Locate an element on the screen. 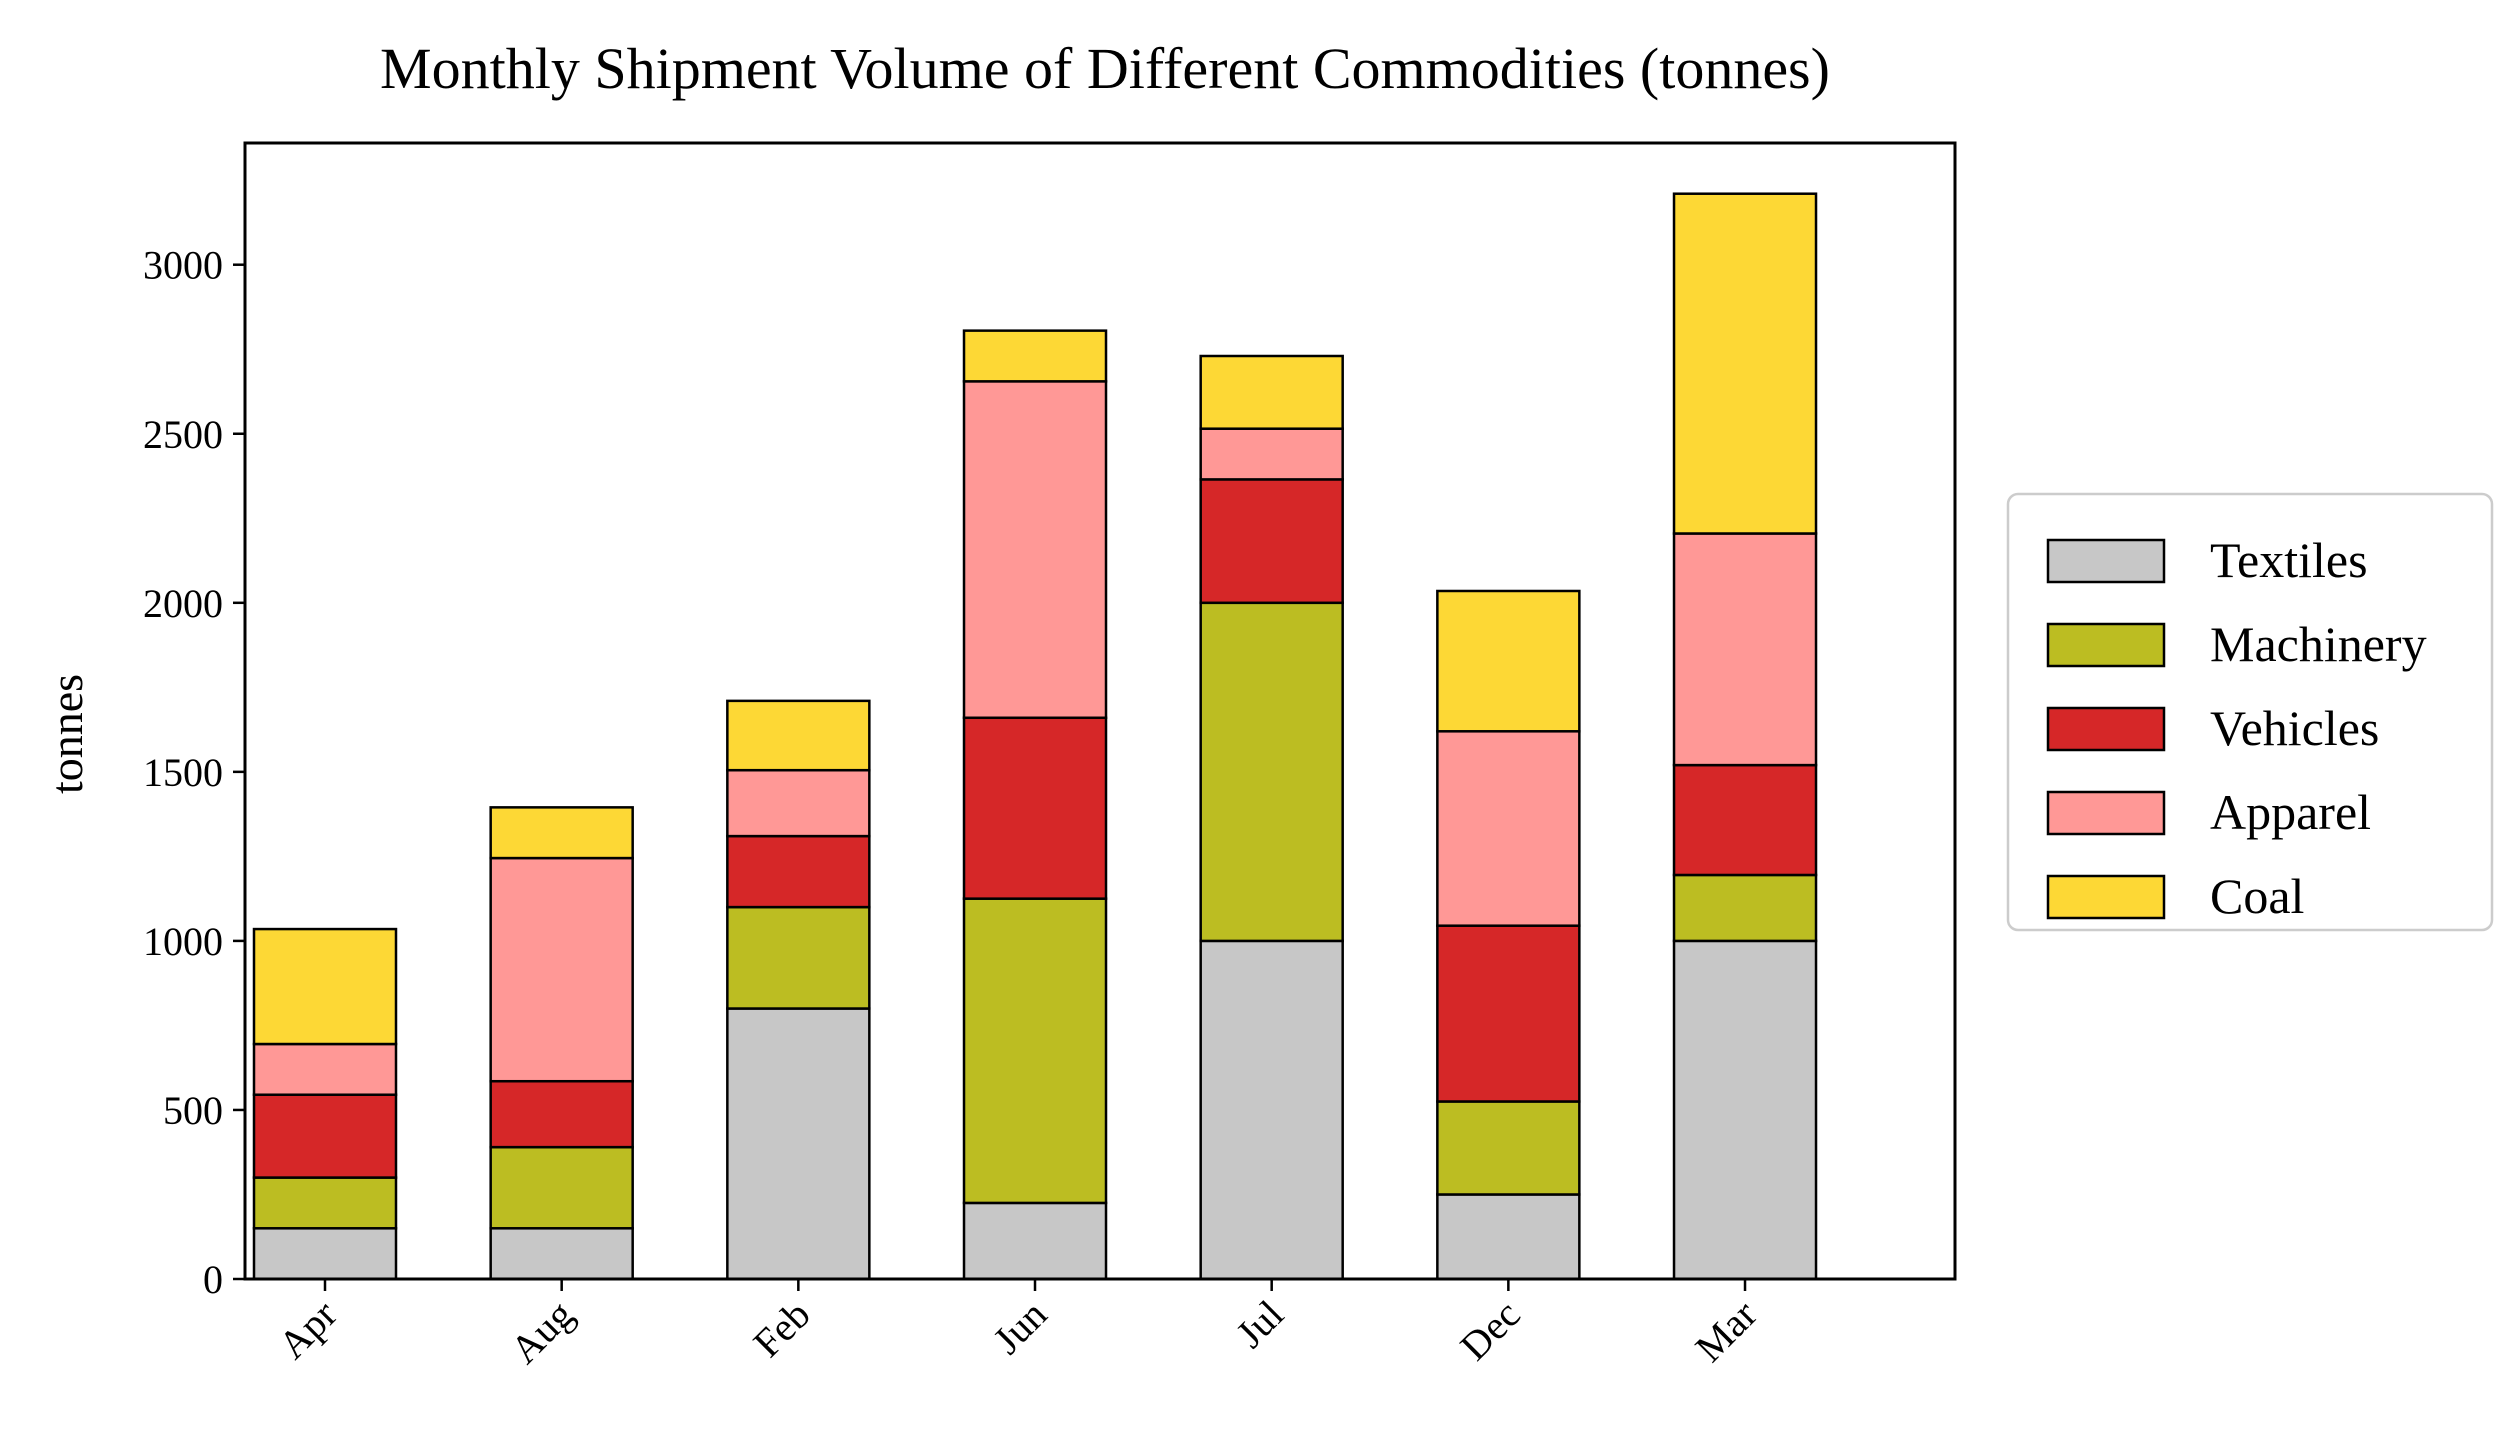 This screenshot has height=1445, width=2520. bar-segment-machinery-feb is located at coordinates (798, 957).